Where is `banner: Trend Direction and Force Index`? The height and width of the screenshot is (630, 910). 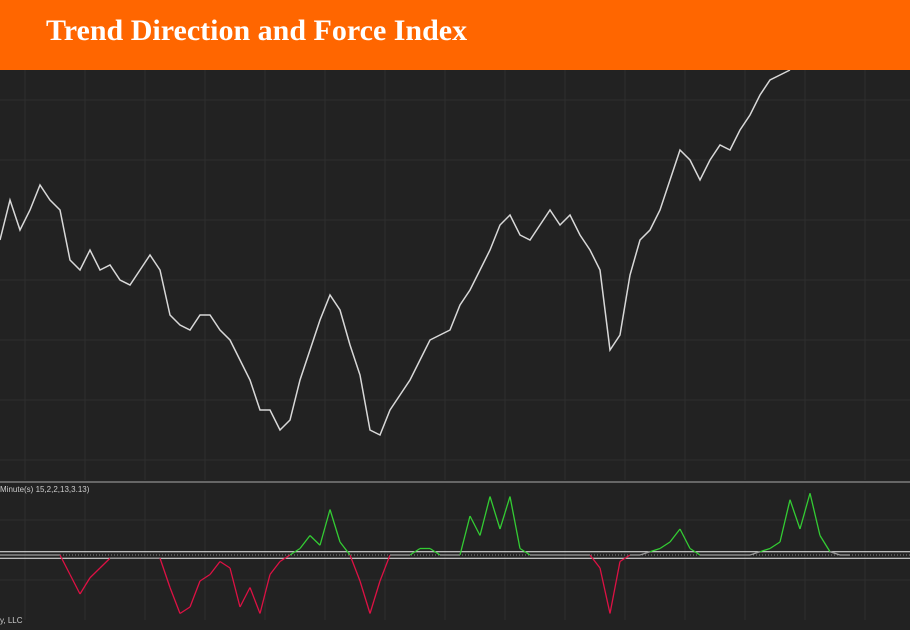
banner: Trend Direction and Force Index is located at coordinates (455, 35).